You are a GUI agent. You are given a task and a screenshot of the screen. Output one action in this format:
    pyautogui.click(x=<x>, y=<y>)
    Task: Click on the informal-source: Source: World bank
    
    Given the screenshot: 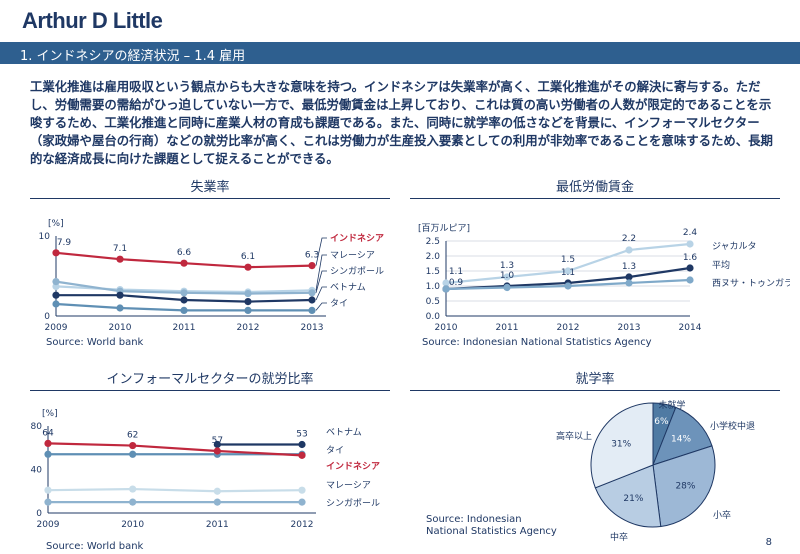 What is the action you would take?
    pyautogui.click(x=95, y=546)
    